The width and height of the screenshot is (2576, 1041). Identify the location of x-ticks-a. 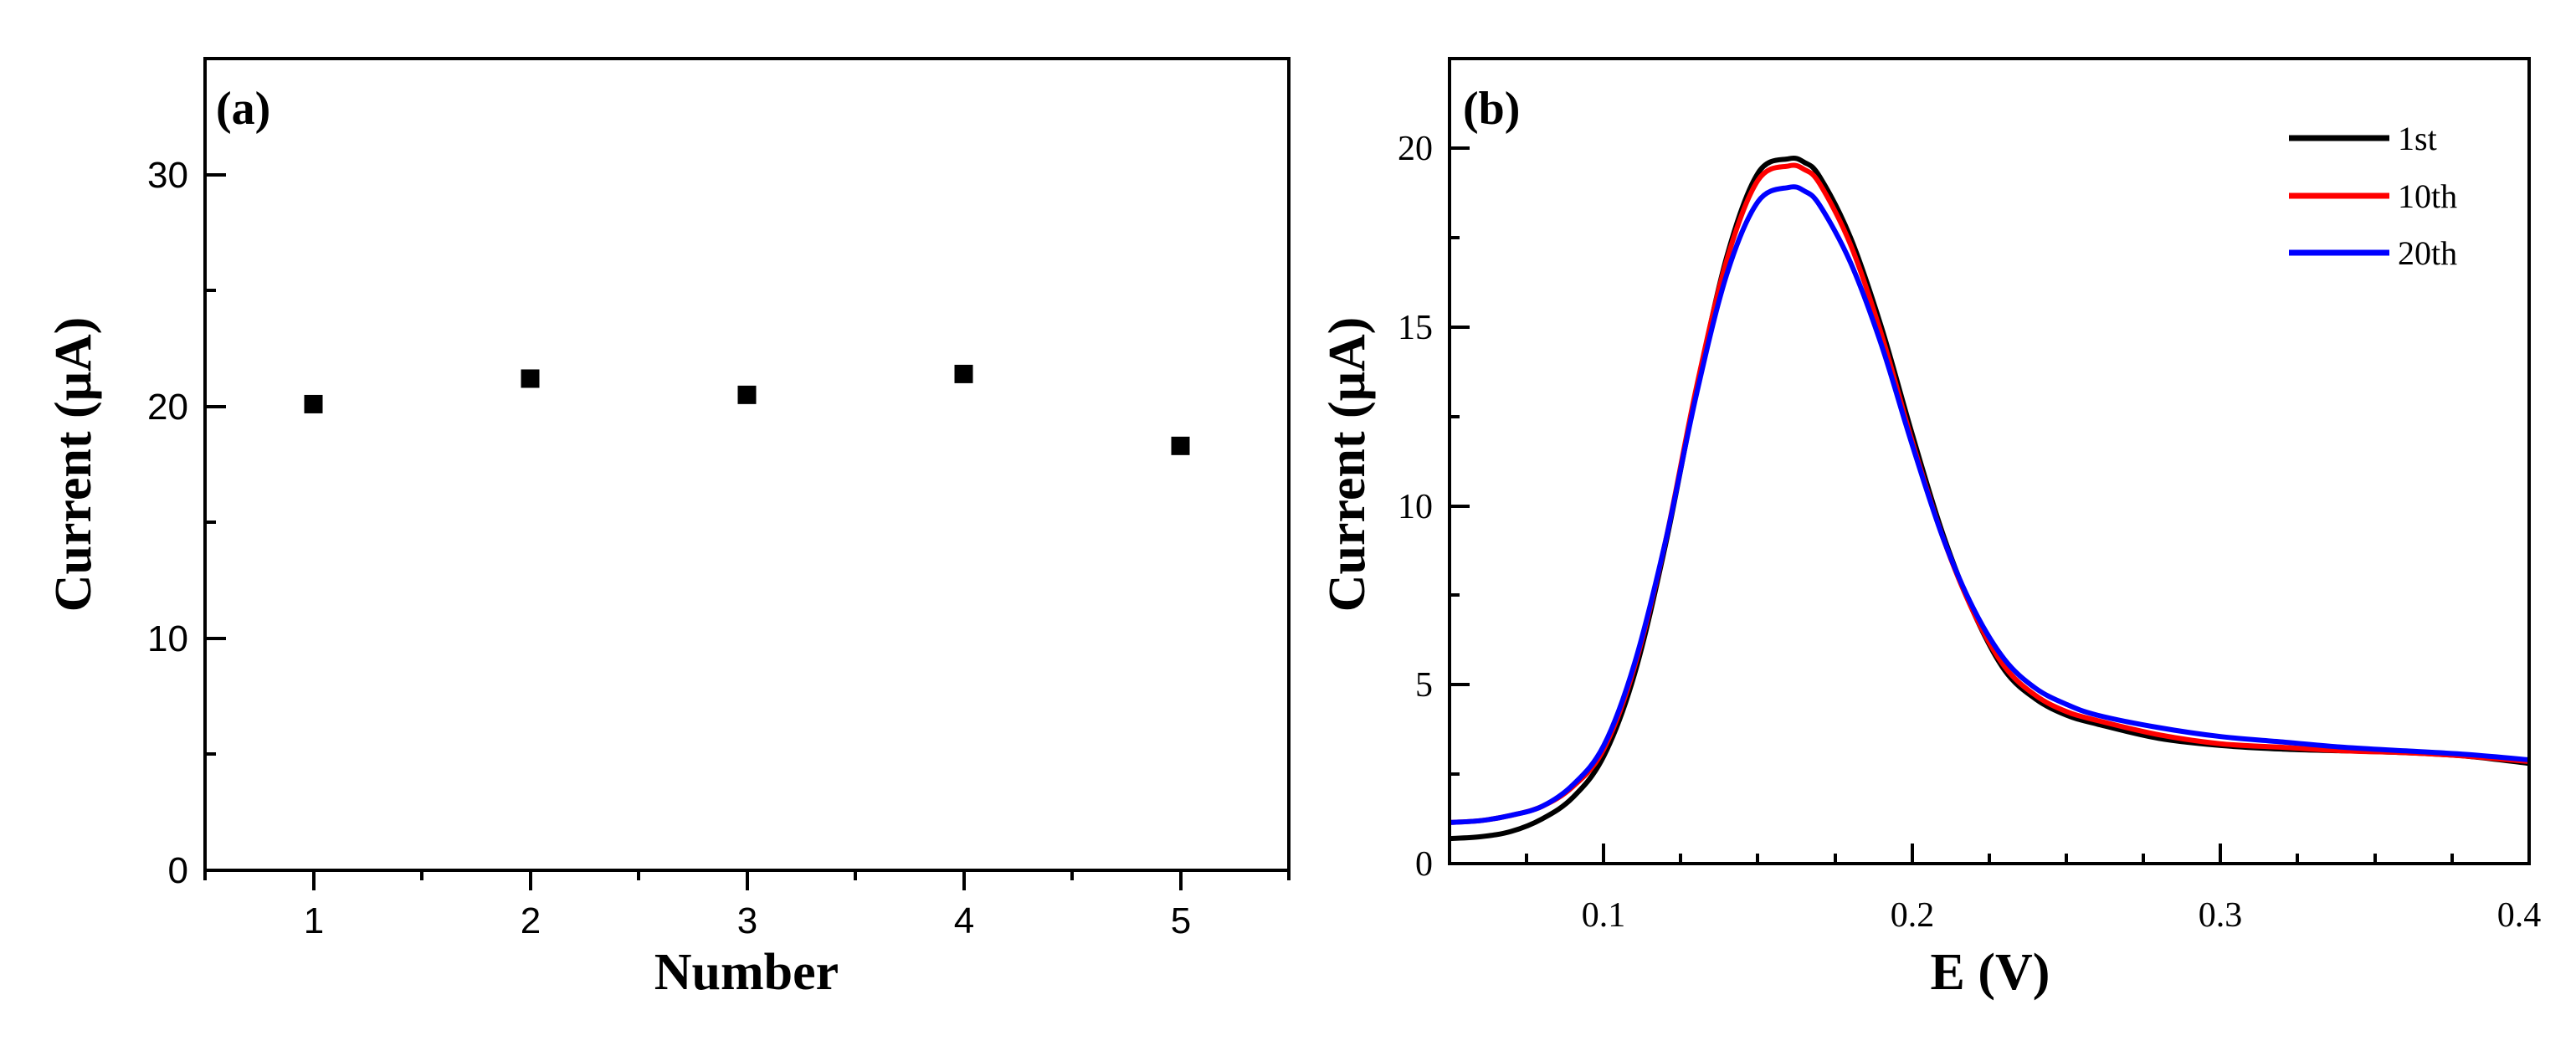
(747, 880).